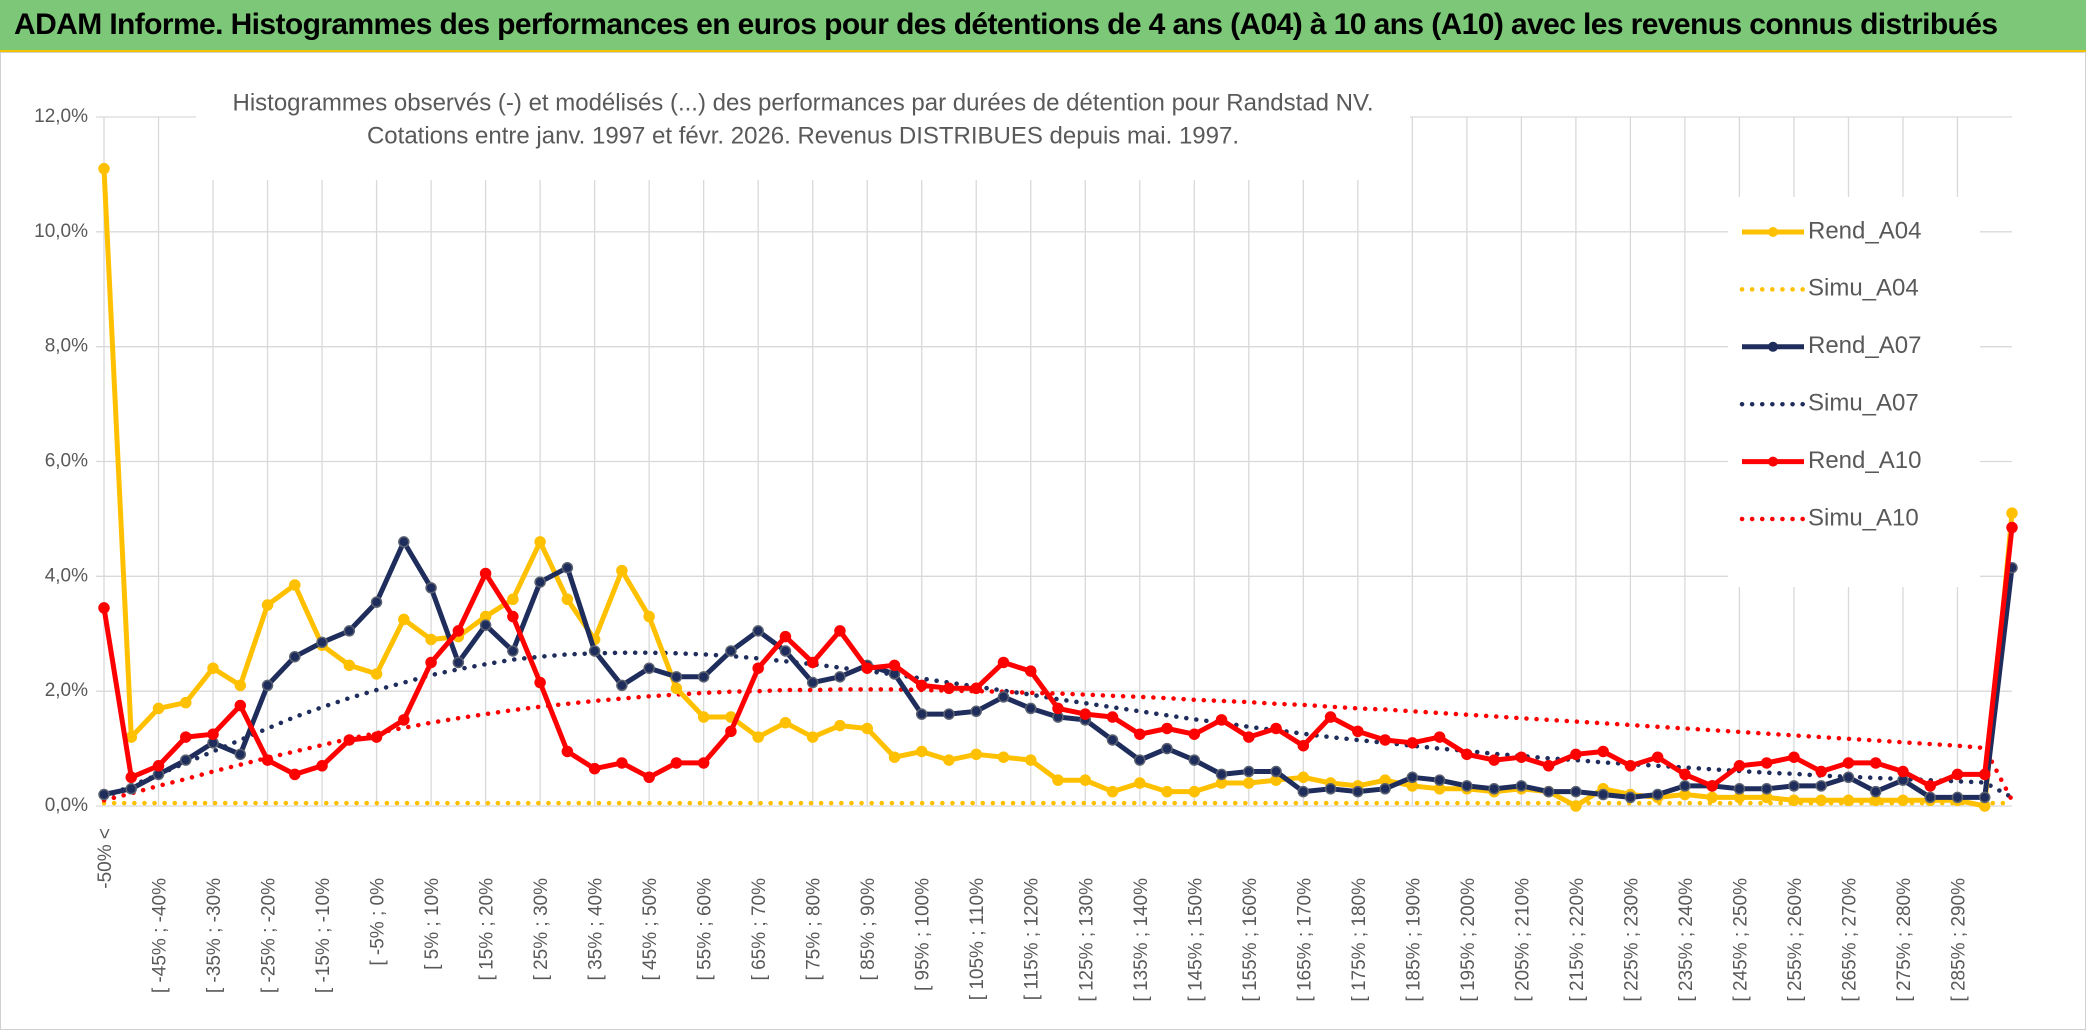 The height and width of the screenshot is (1031, 2086). Describe the element at coordinates (1773, 232) in the screenshot. I see `legend-marker-Rend_A04` at that location.